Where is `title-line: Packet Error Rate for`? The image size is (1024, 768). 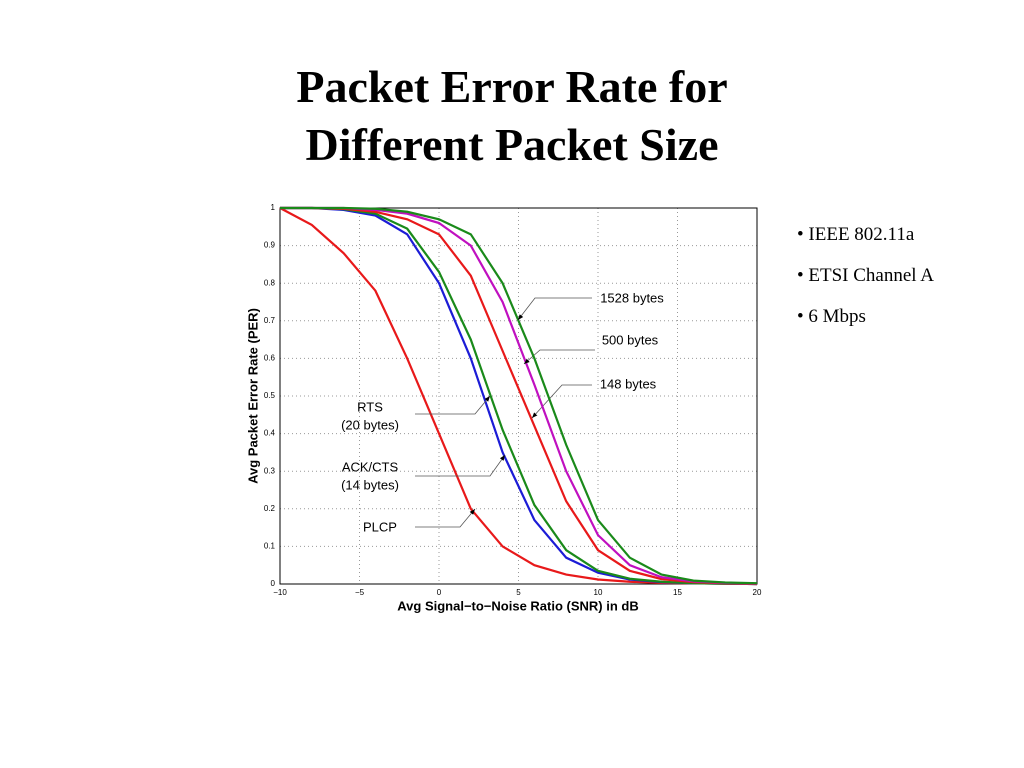 title-line: Packet Error Rate for is located at coordinates (512, 86).